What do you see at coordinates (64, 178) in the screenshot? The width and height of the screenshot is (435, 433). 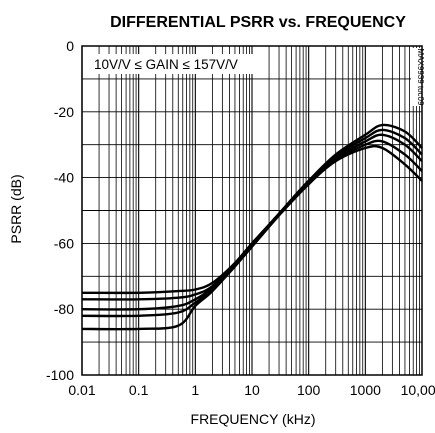 I see `y-tick-label: -40` at bounding box center [64, 178].